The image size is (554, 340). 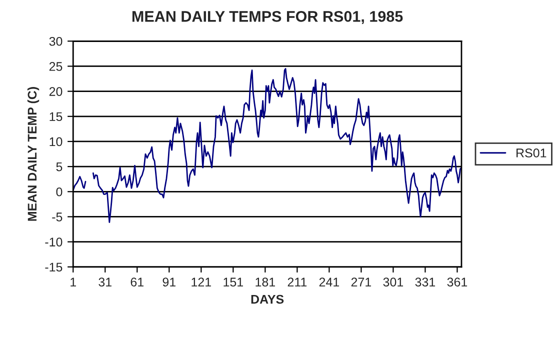 I want to click on x-tick-label: 31, so click(x=105, y=282).